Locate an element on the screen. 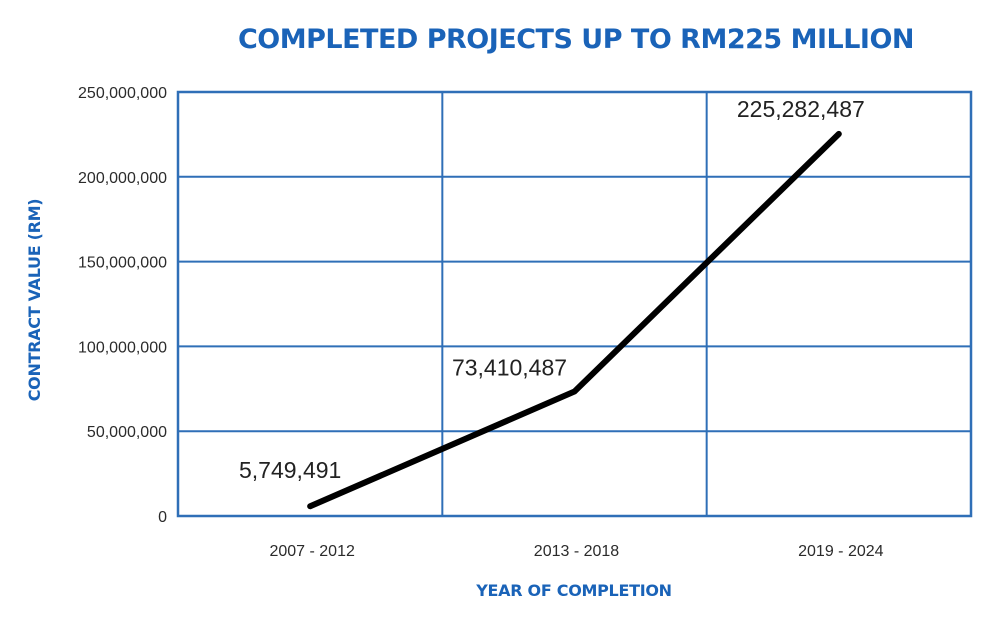 This screenshot has height=620, width=1008. chart-title: COMPLETED PROJECTS UP TO RM225 MILLION is located at coordinates (576, 39).